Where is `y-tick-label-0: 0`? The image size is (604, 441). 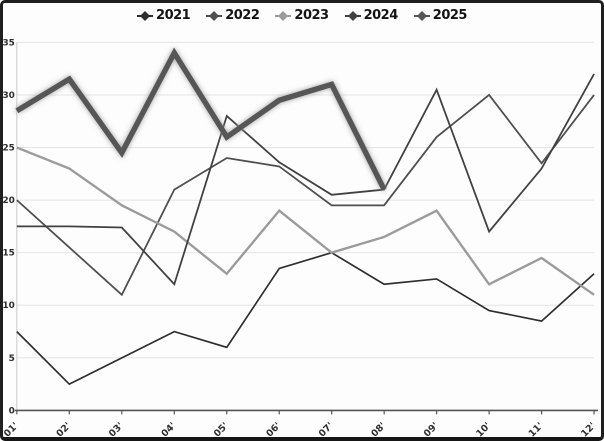
y-tick-label-0: 0 is located at coordinates (12, 411).